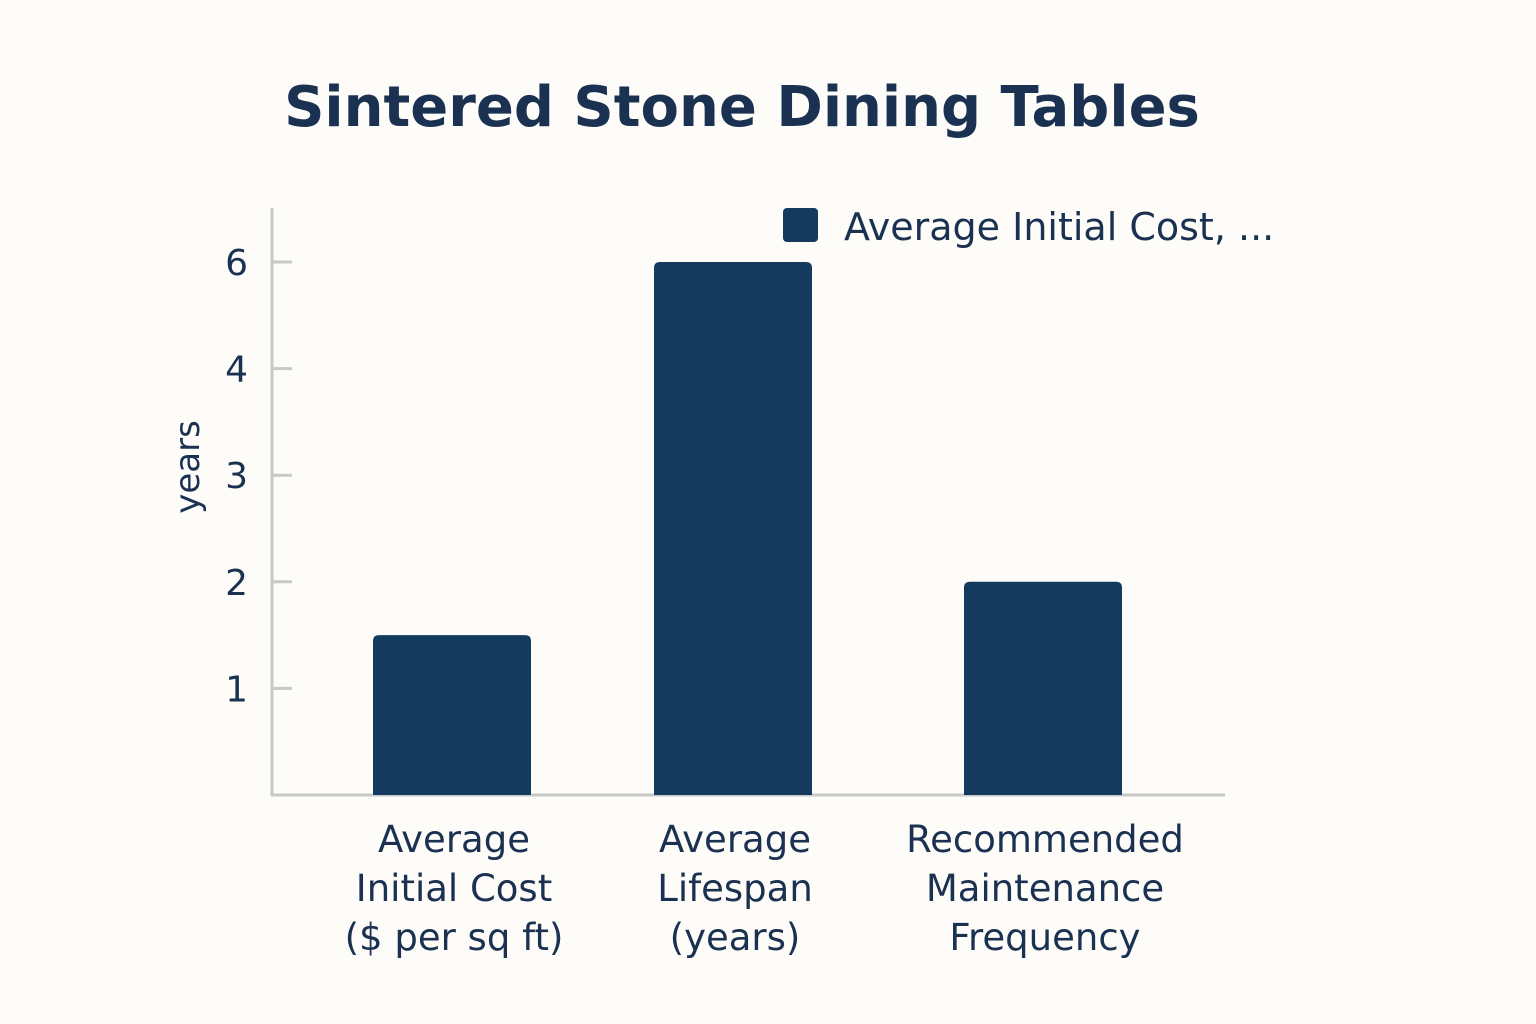 This screenshot has width=1536, height=1024. Describe the element at coordinates (454, 888) in the screenshot. I see `x-tick-label: Initial Cost` at that location.